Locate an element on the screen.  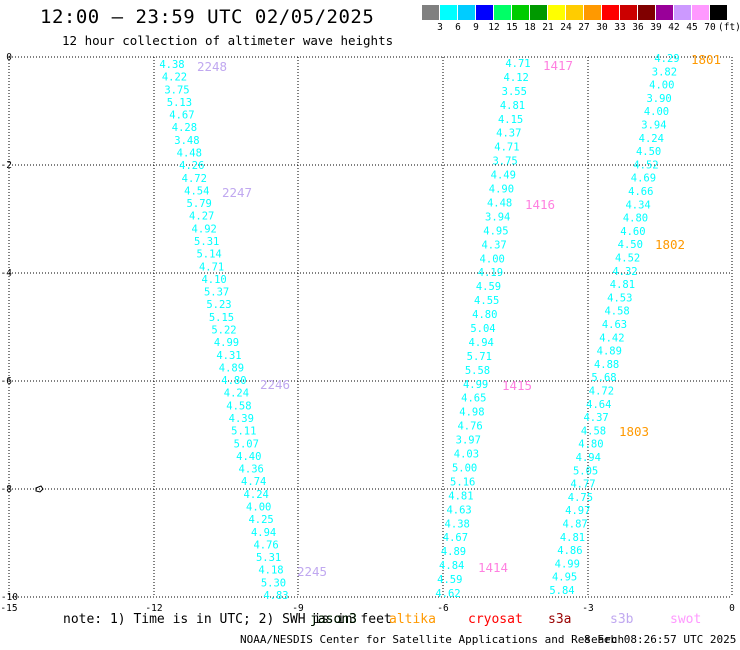
x-tick-label: -3 is located at coordinates (587, 608).